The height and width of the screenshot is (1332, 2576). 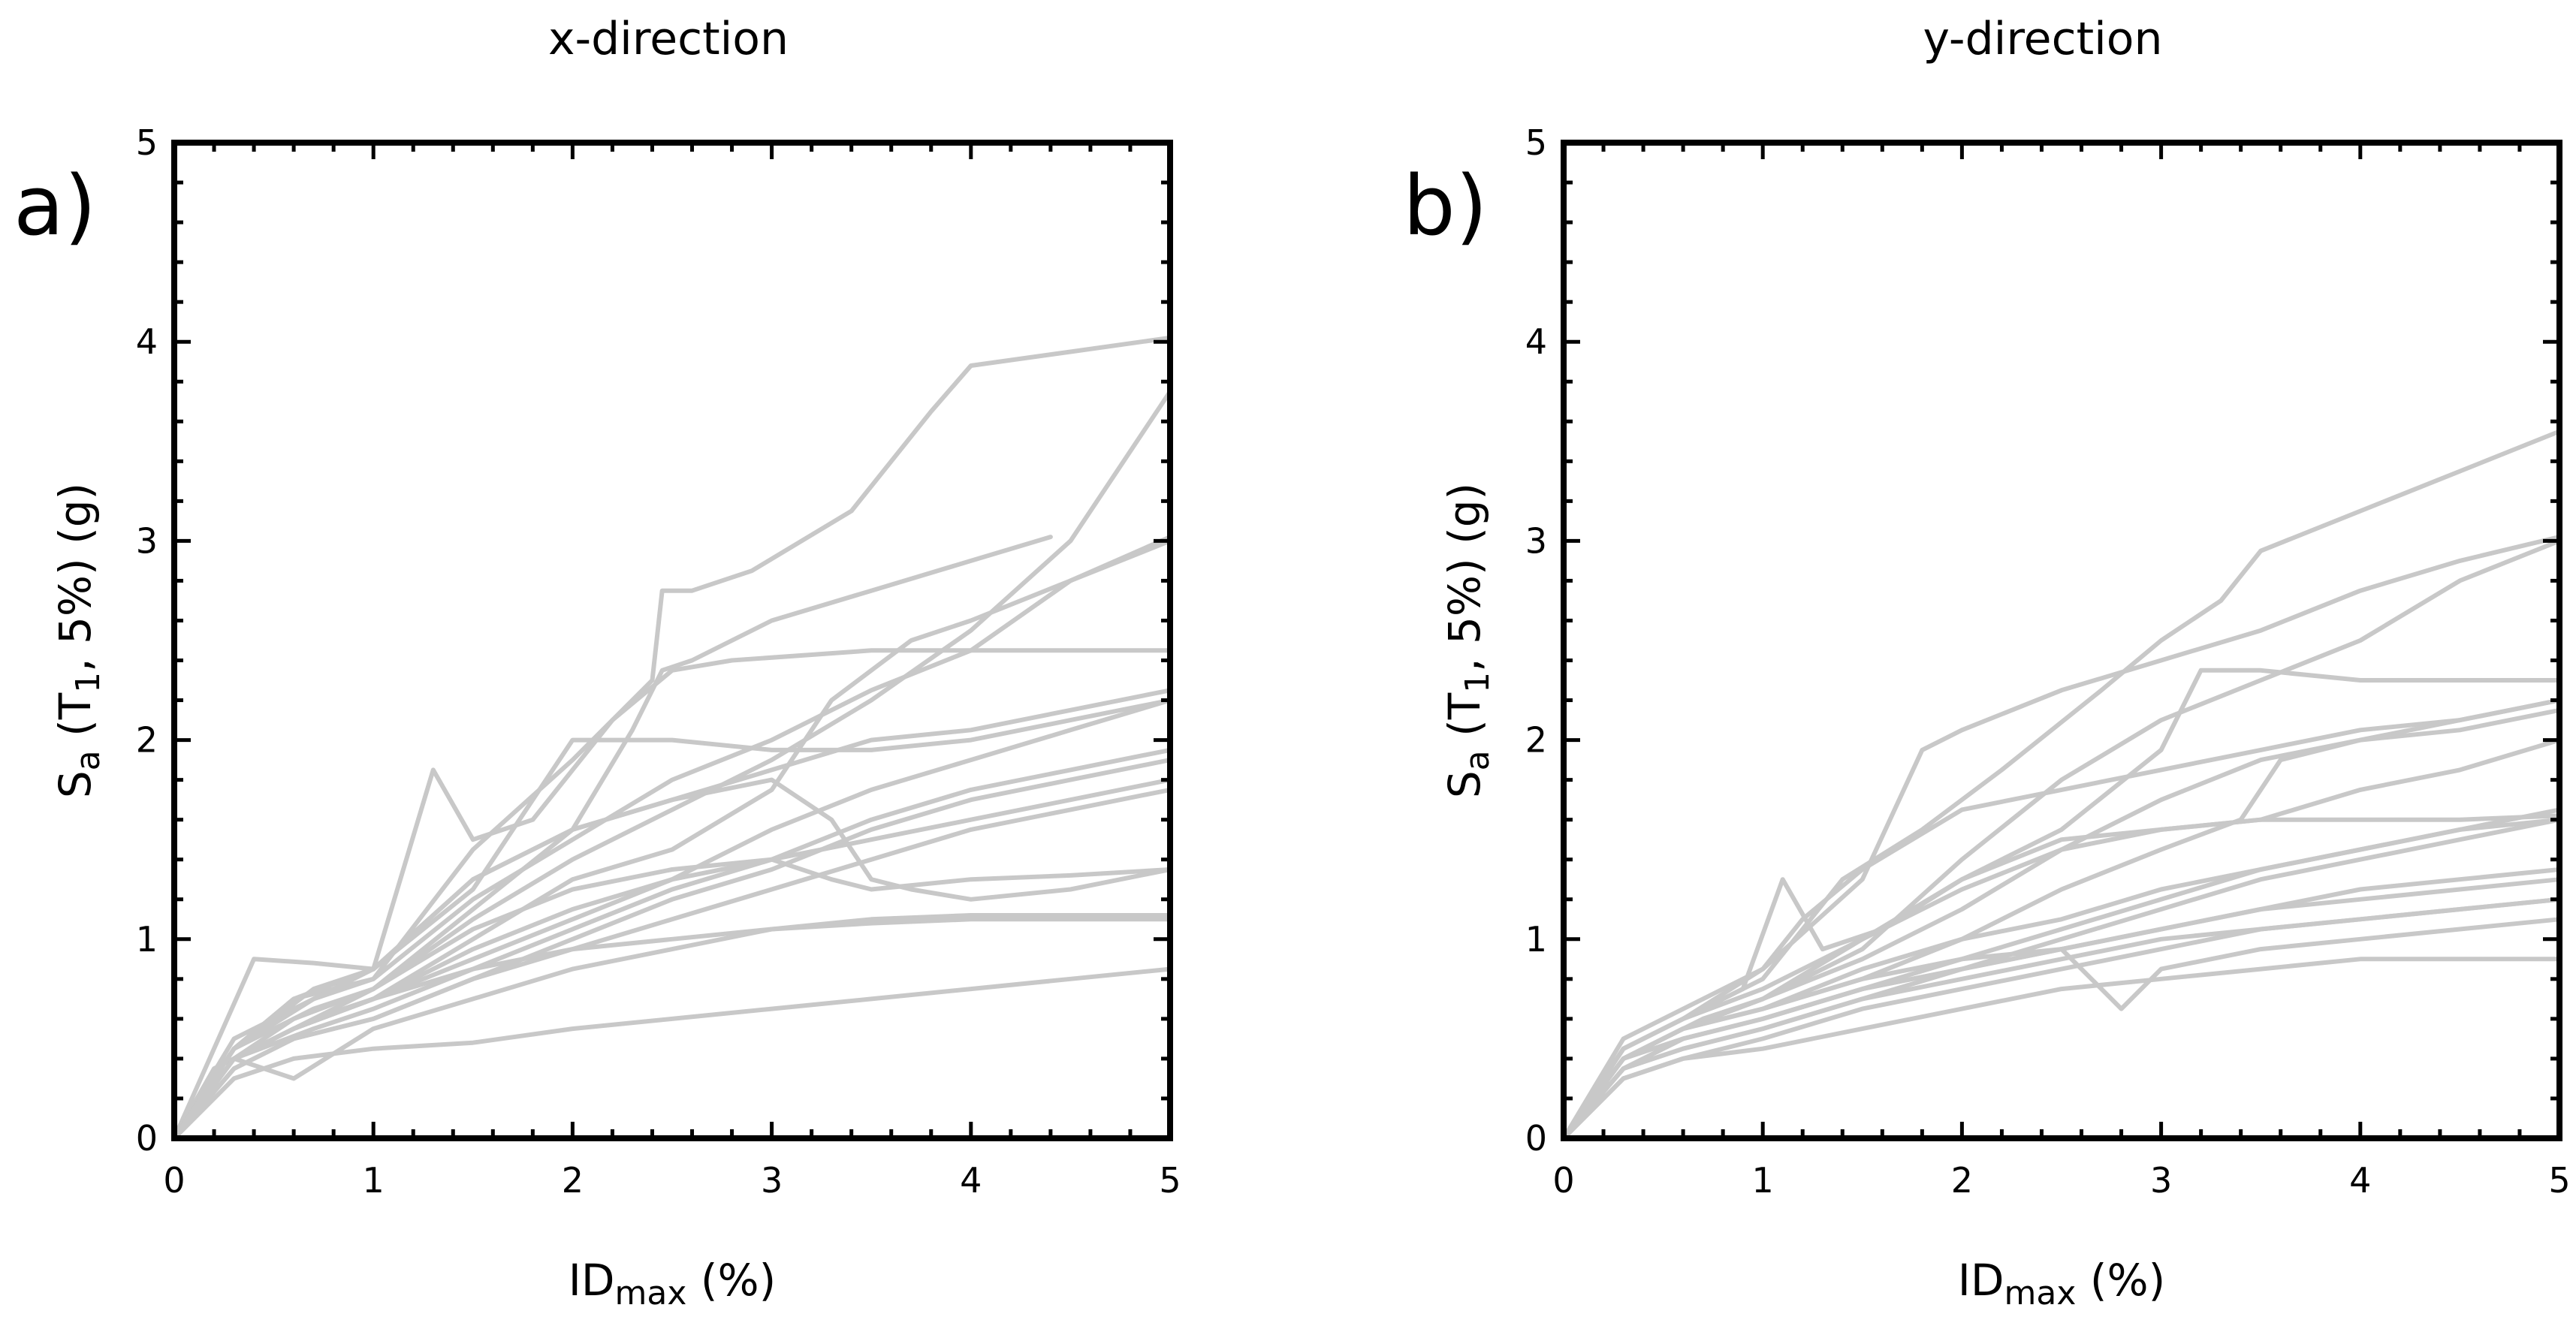 I want to click on panel-b-y-tick-label: 2, so click(x=1536, y=740).